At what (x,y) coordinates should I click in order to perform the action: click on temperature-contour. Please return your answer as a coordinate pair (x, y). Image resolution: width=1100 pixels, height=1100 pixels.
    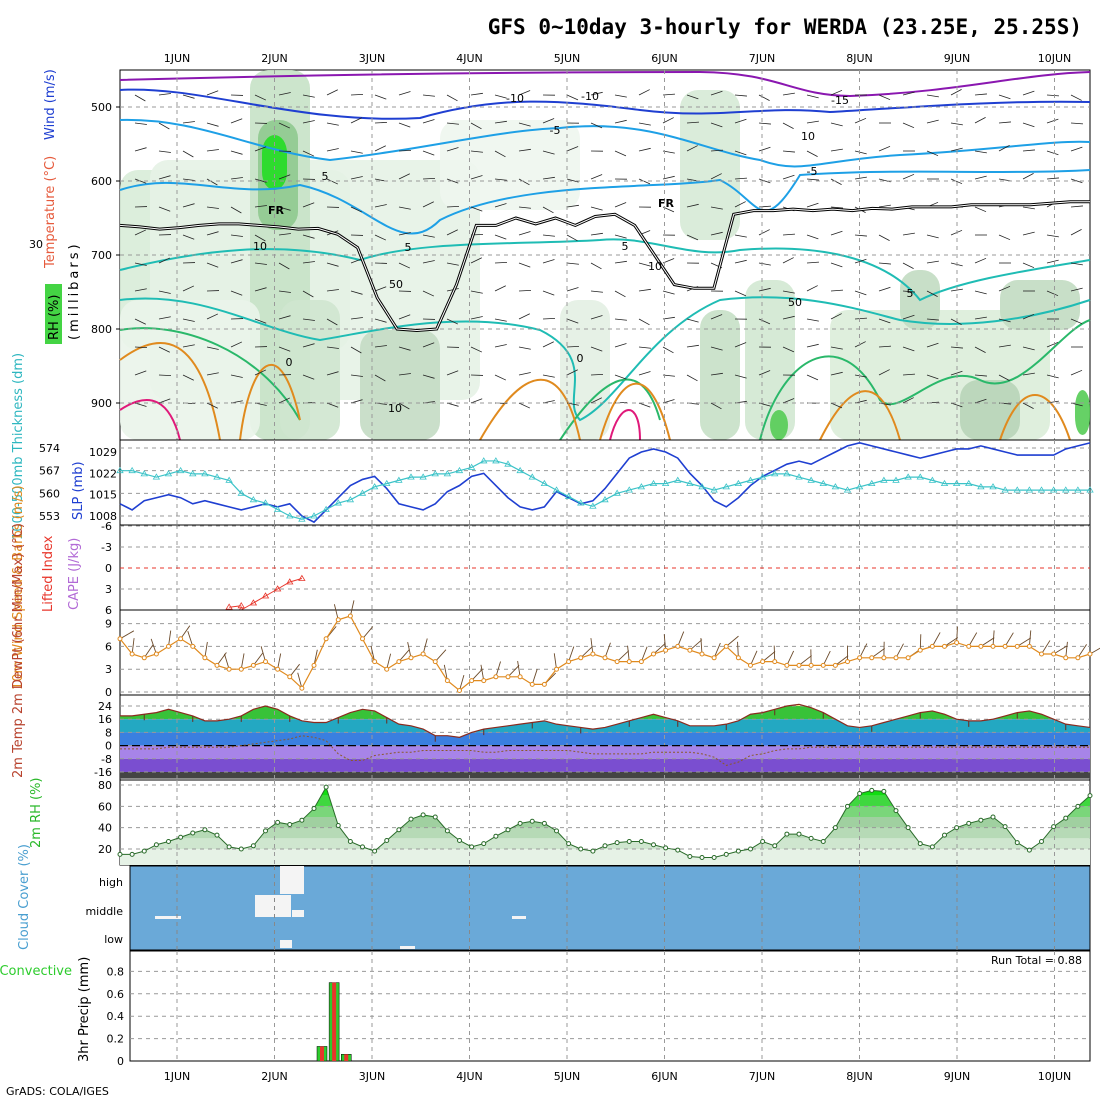
    Looking at the image, I should click on (595, 391).